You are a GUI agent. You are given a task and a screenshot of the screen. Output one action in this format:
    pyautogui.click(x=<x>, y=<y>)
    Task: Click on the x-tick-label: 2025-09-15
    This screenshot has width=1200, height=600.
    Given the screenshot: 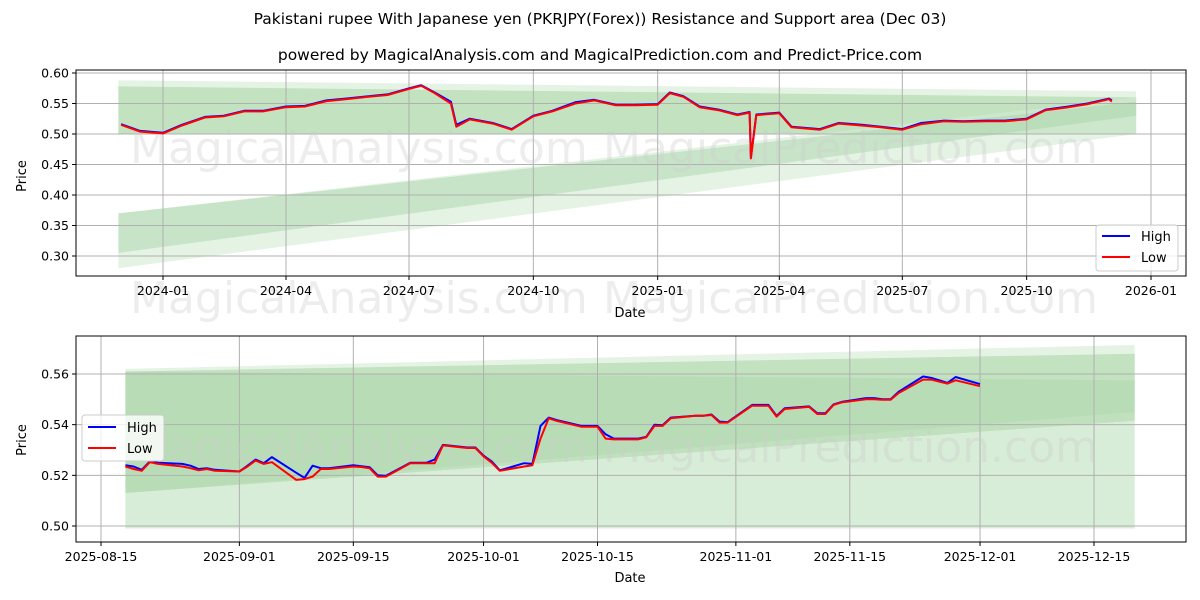 What is the action you would take?
    pyautogui.click(x=353, y=556)
    